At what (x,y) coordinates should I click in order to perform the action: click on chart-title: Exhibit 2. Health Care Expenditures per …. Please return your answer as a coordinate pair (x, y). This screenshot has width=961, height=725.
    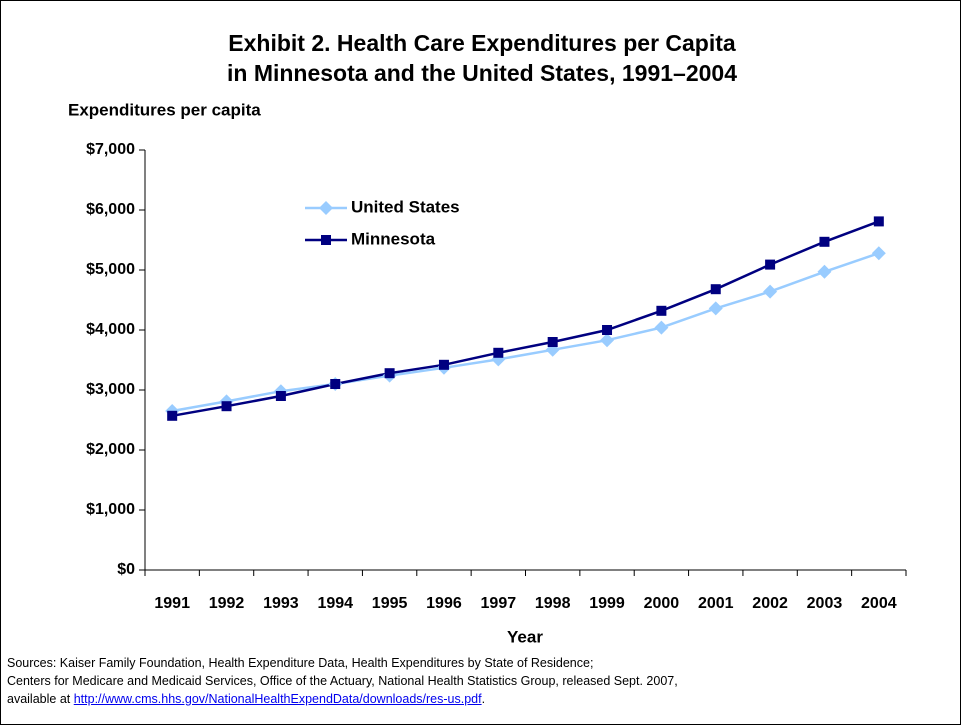
    Looking at the image, I should click on (482, 43).